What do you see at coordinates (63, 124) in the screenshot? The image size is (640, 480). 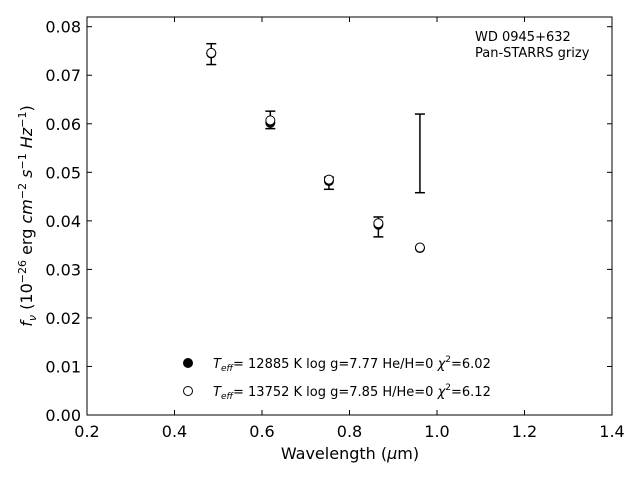 I see `y-tick-label: 0.06` at bounding box center [63, 124].